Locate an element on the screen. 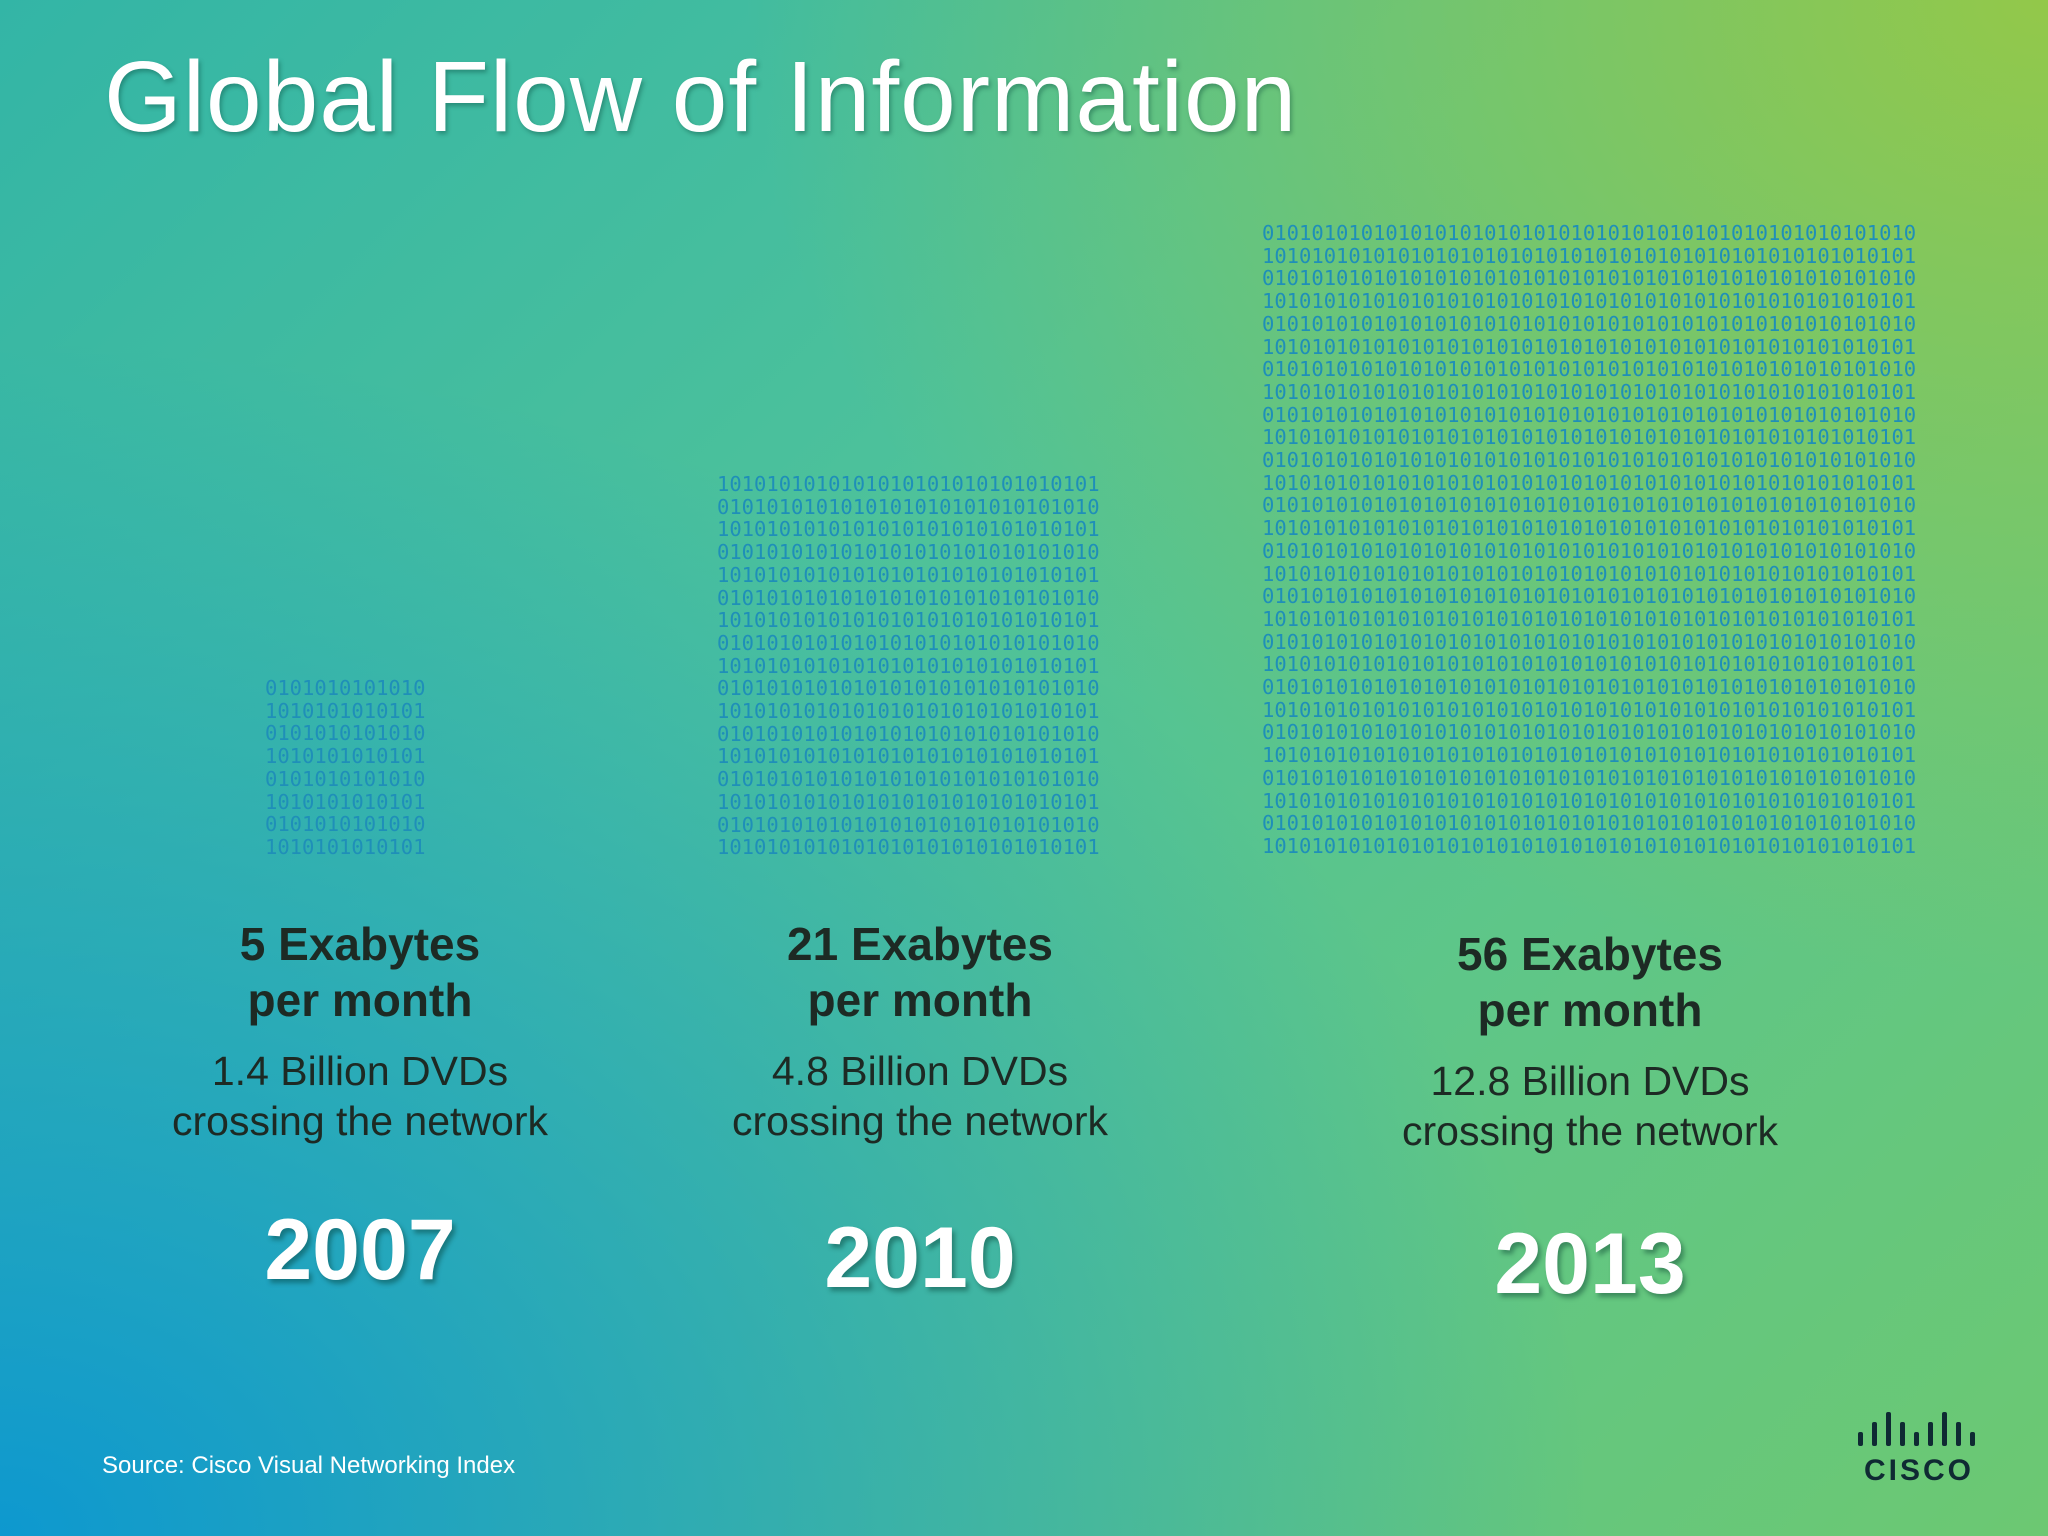  dvd-count: 12.8 Billion DVDs crossing the network is located at coordinates (1590, 1106).